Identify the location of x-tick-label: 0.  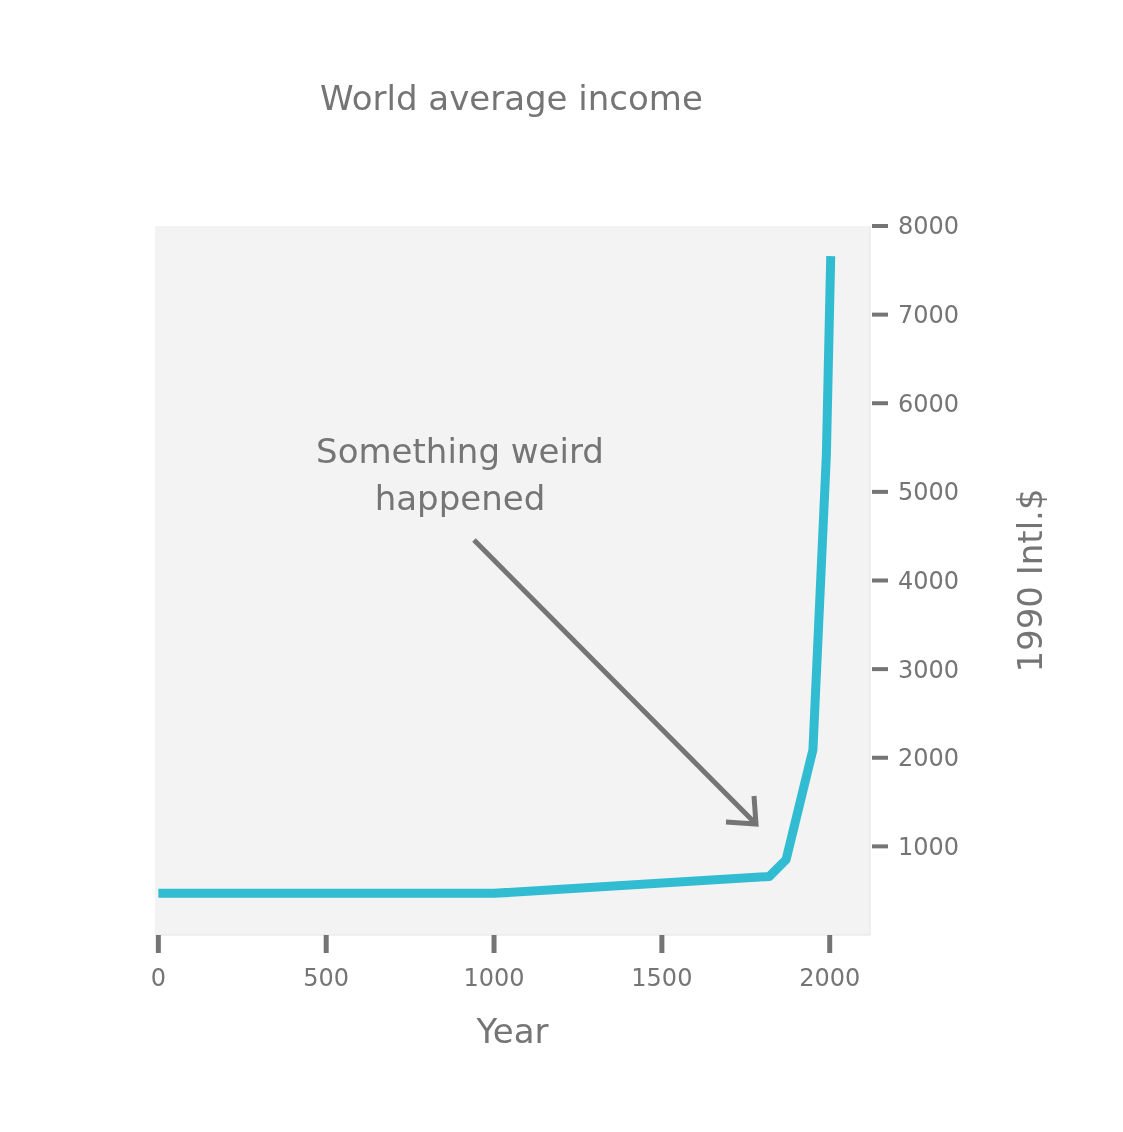
(158, 978).